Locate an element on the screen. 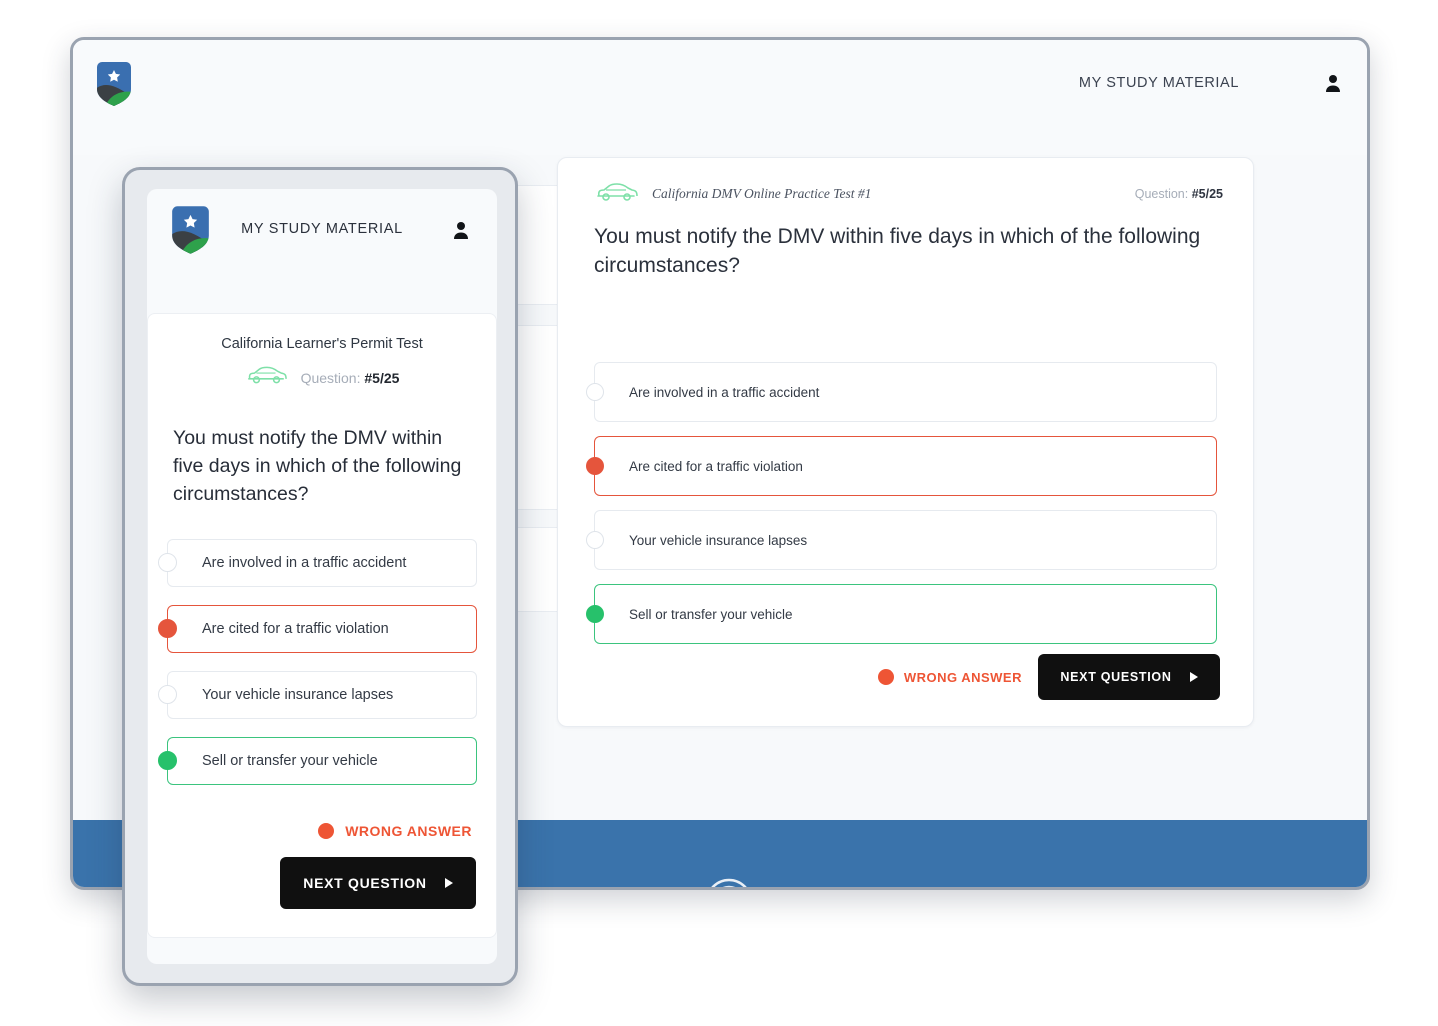 This screenshot has height=1026, width=1438. question-card-footer: WRONG ANSWER NEXT QUESTION is located at coordinates (1048, 677).